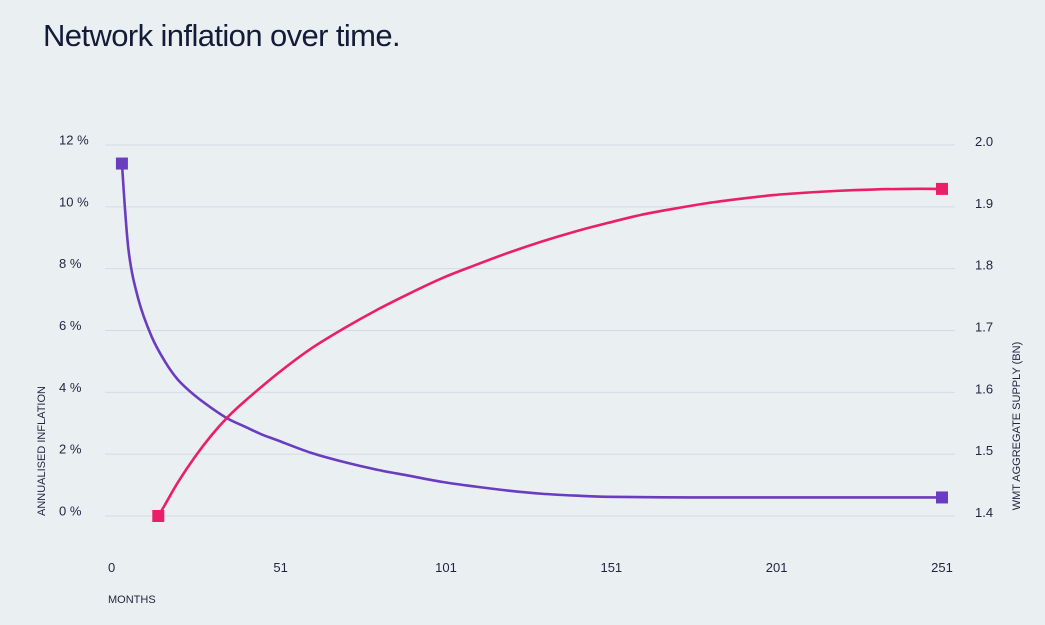  I want to click on right-tick-label: 1.4, so click(984, 512).